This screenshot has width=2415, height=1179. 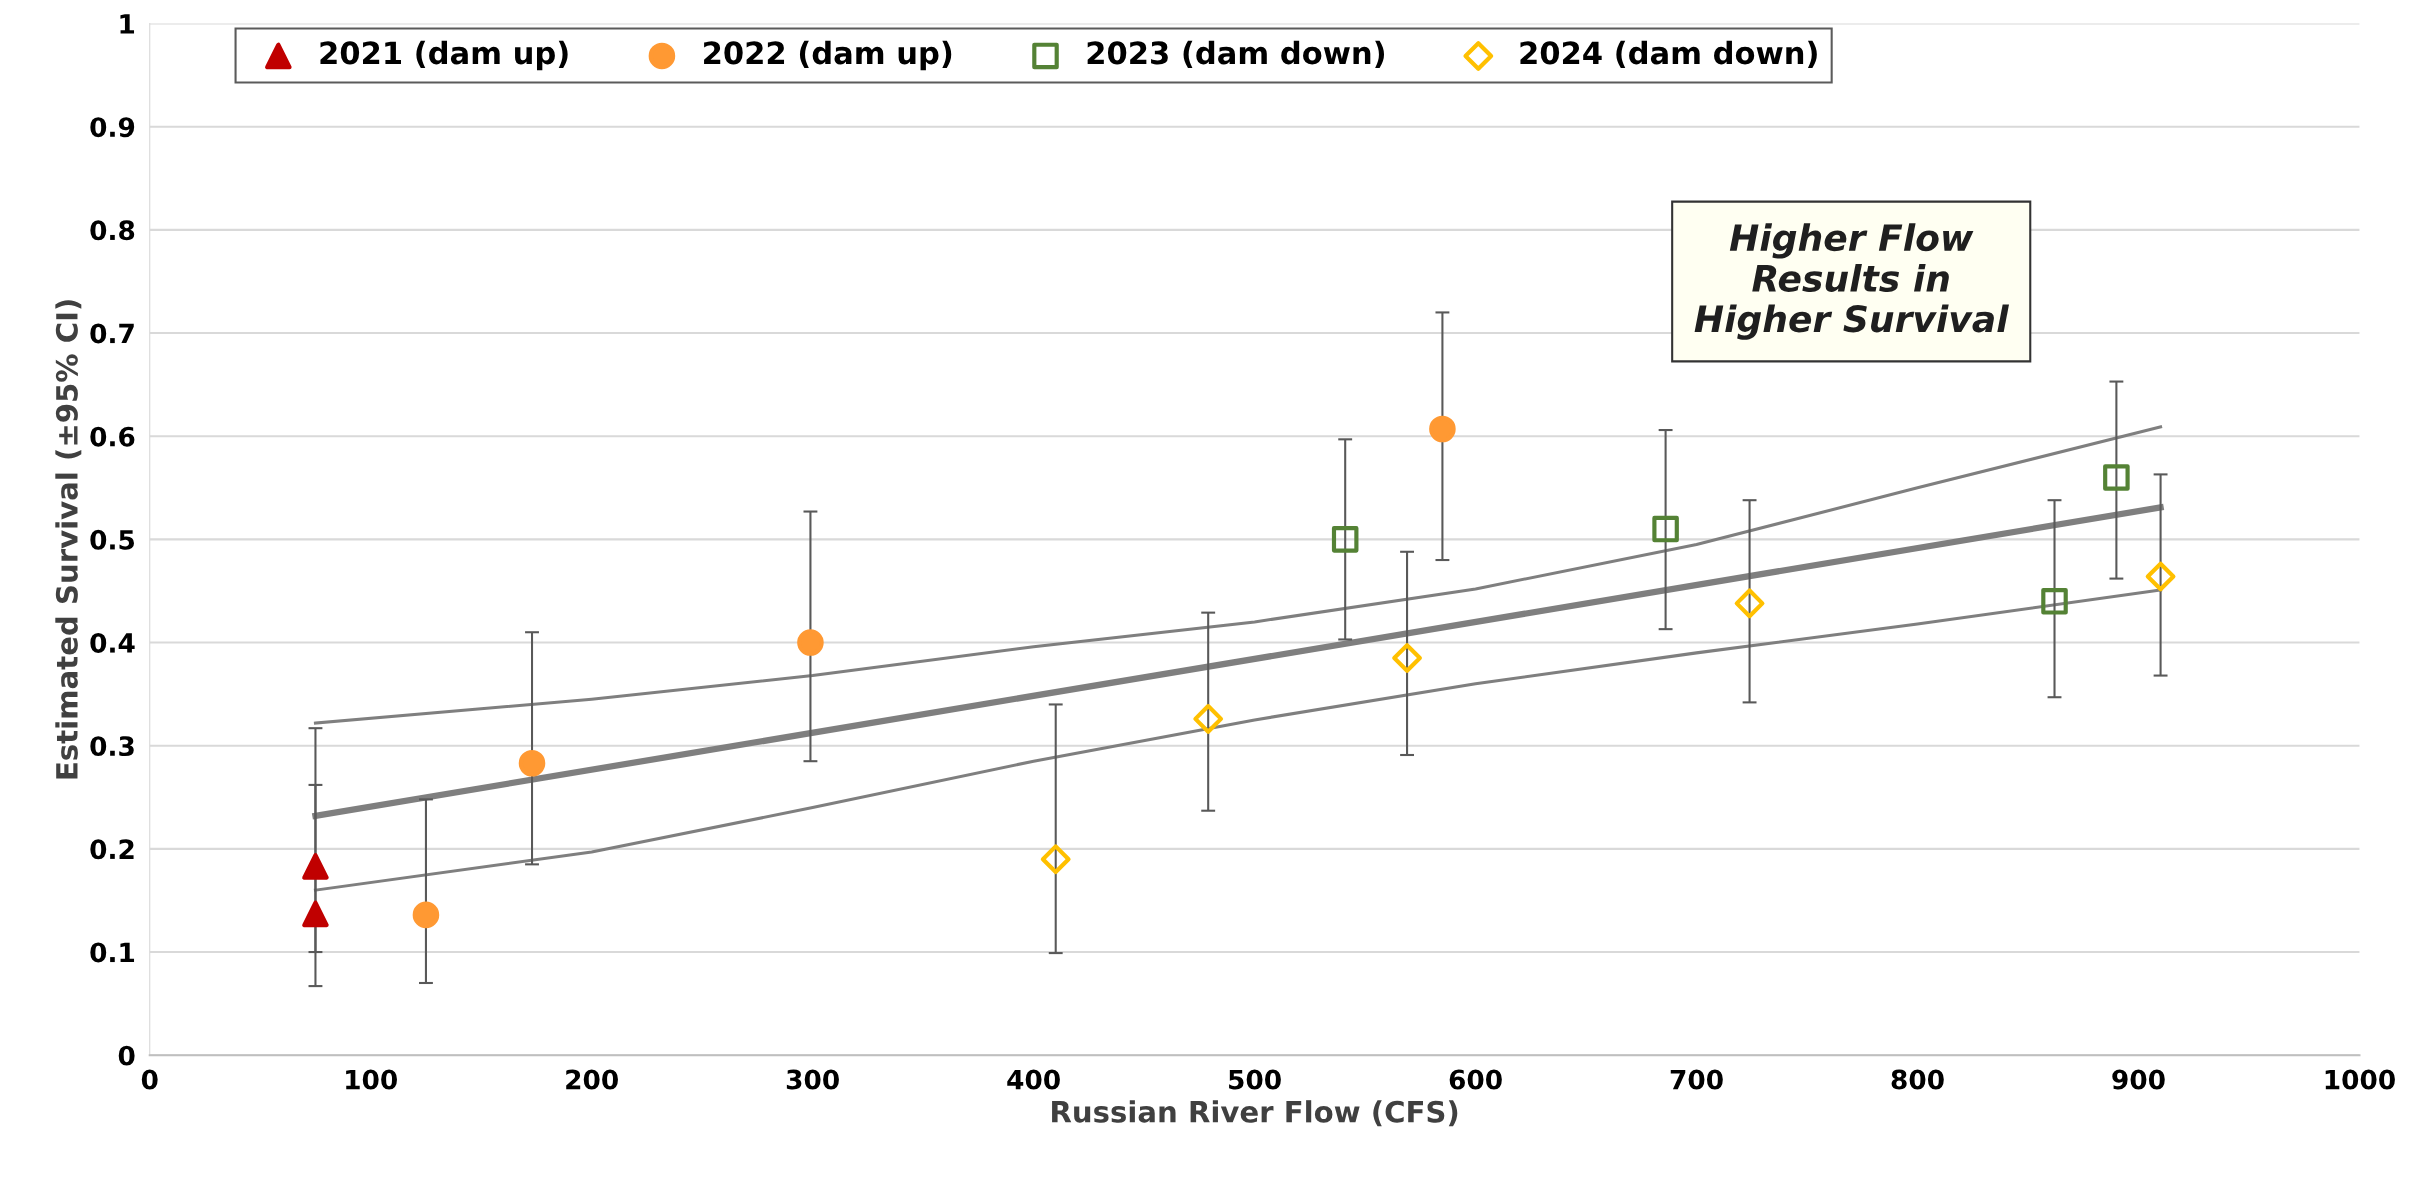 I want to click on y-tick-label: 0.2, so click(x=112, y=849).